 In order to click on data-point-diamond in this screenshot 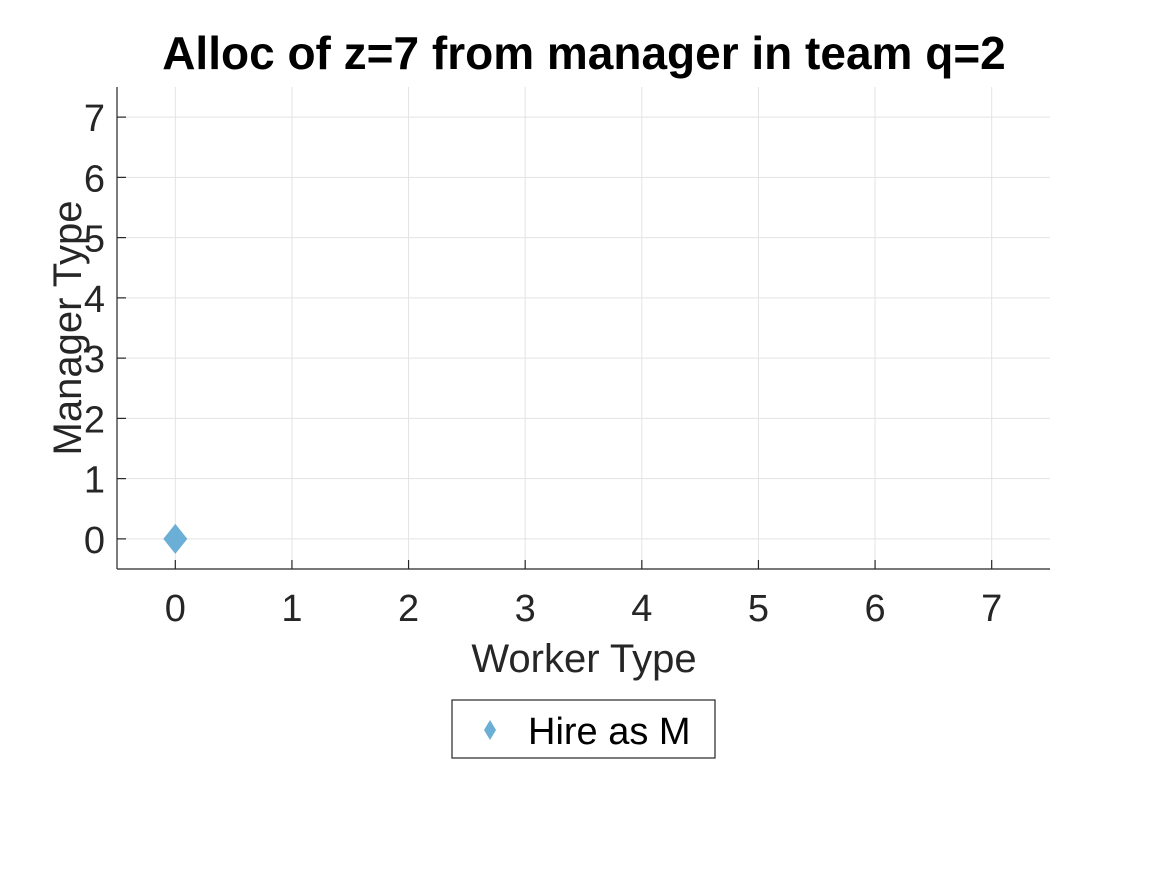, I will do `click(175, 538)`.